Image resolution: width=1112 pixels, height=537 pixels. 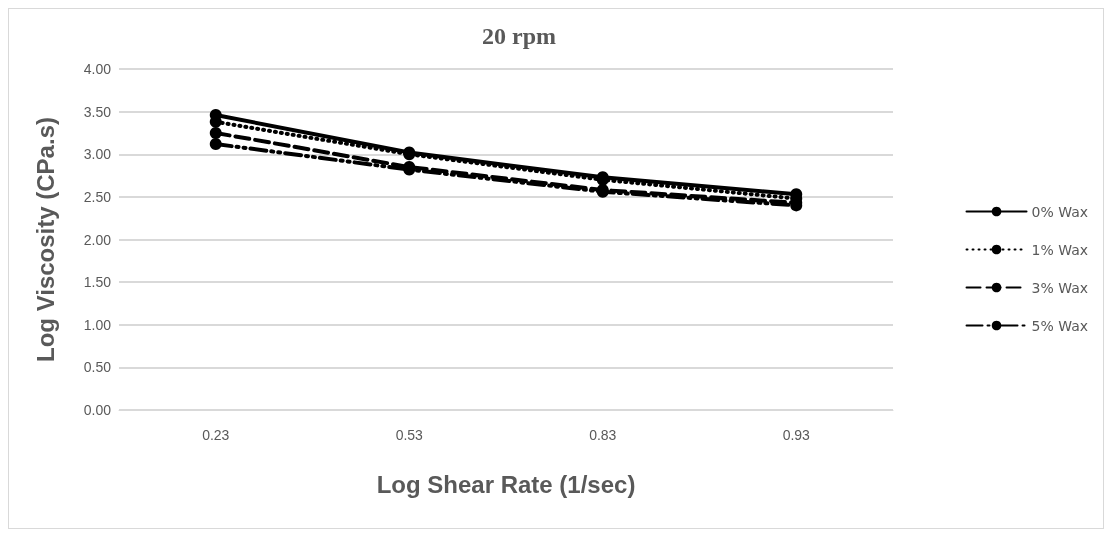 What do you see at coordinates (506, 484) in the screenshot?
I see `x-axis-title: Log Shear Rate (1/sec)` at bounding box center [506, 484].